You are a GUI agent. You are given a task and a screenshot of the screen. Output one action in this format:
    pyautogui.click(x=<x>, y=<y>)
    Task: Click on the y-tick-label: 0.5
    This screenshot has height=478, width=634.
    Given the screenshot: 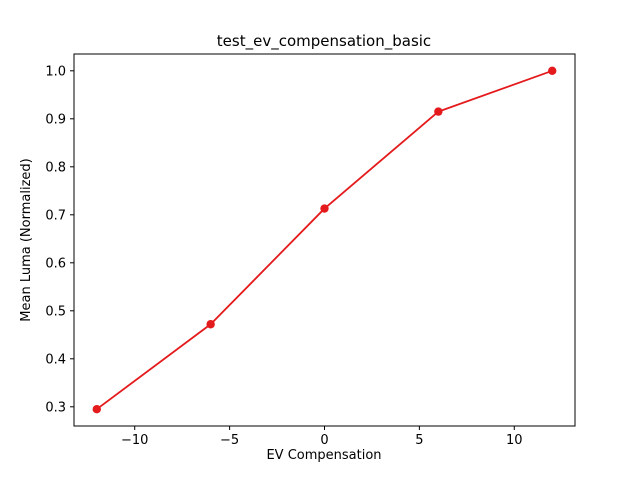 What is the action you would take?
    pyautogui.click(x=55, y=311)
    